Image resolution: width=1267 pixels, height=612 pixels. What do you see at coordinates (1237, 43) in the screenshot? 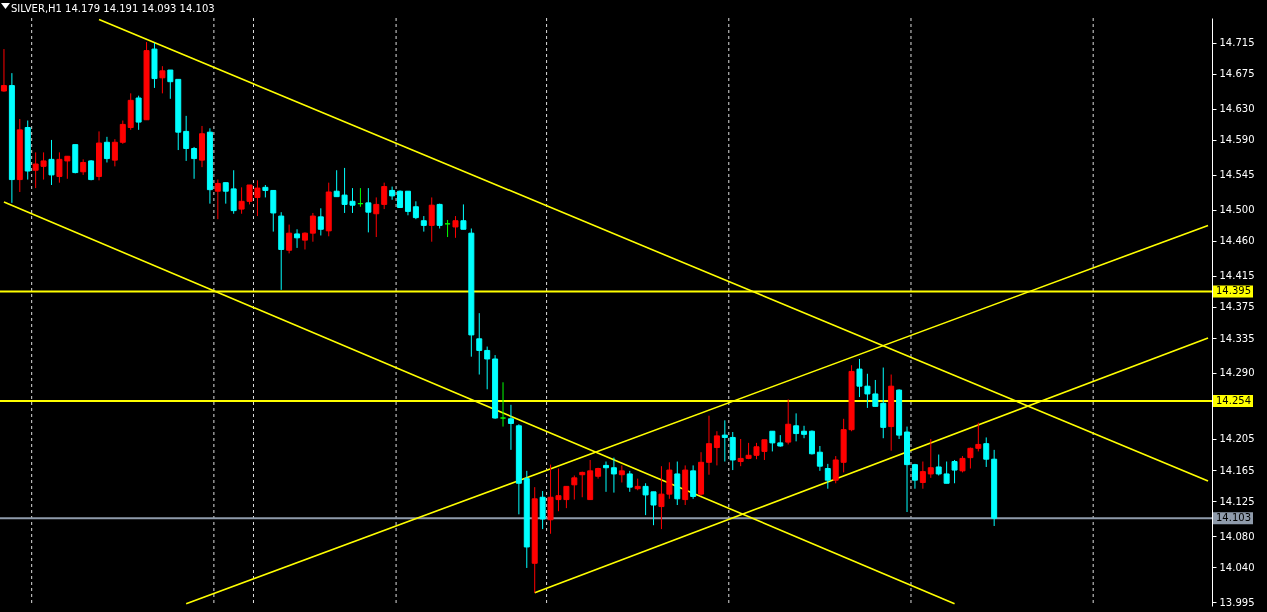
I see `y-tick-label: 14.715` at bounding box center [1237, 43].